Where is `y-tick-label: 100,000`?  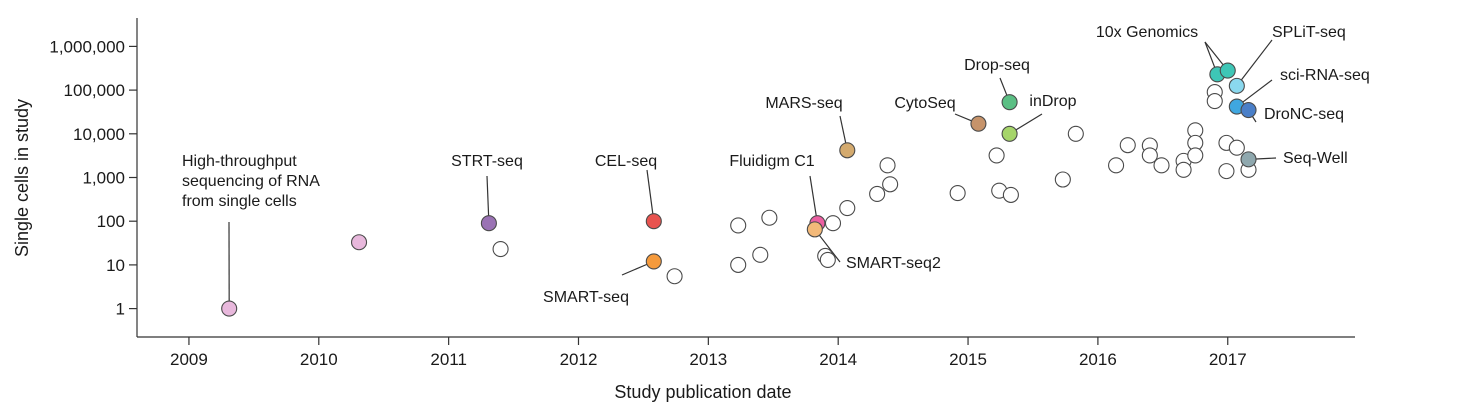
y-tick-label: 100,000 is located at coordinates (94, 90).